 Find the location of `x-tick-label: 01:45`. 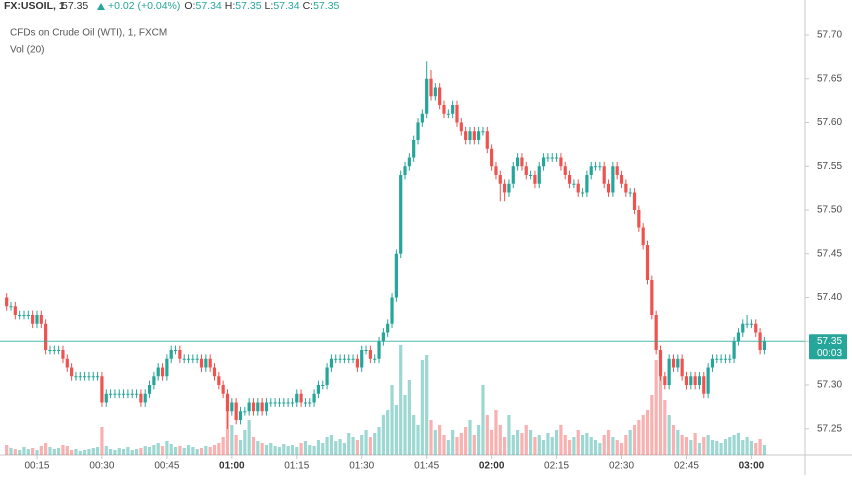

x-tick-label: 01:45 is located at coordinates (426, 466).